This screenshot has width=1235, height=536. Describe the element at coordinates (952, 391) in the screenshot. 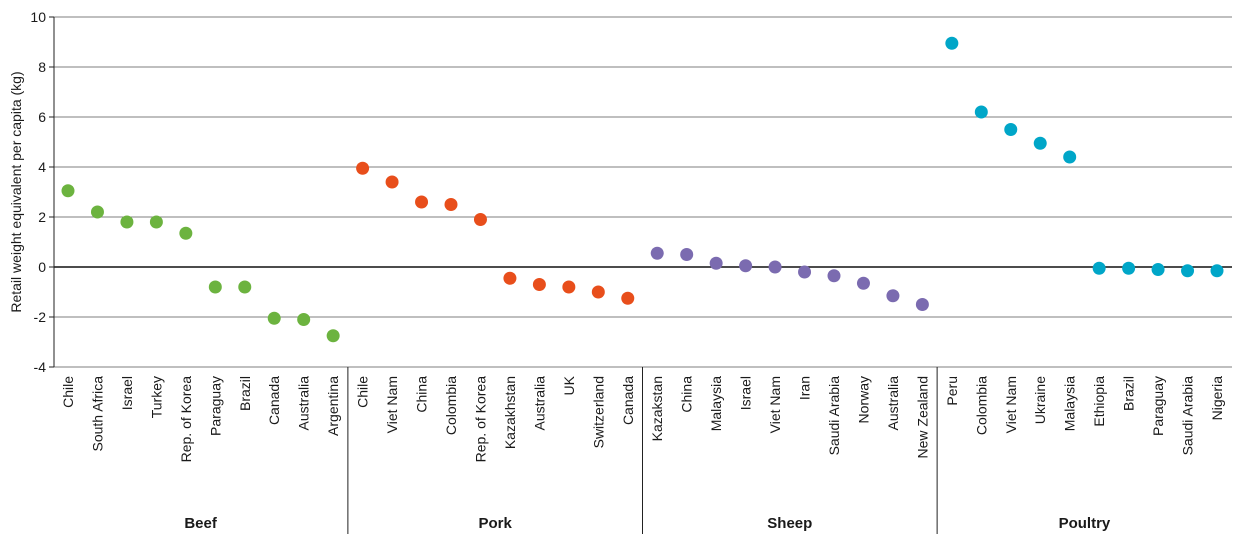

I see `x-tick-label: Peru` at that location.